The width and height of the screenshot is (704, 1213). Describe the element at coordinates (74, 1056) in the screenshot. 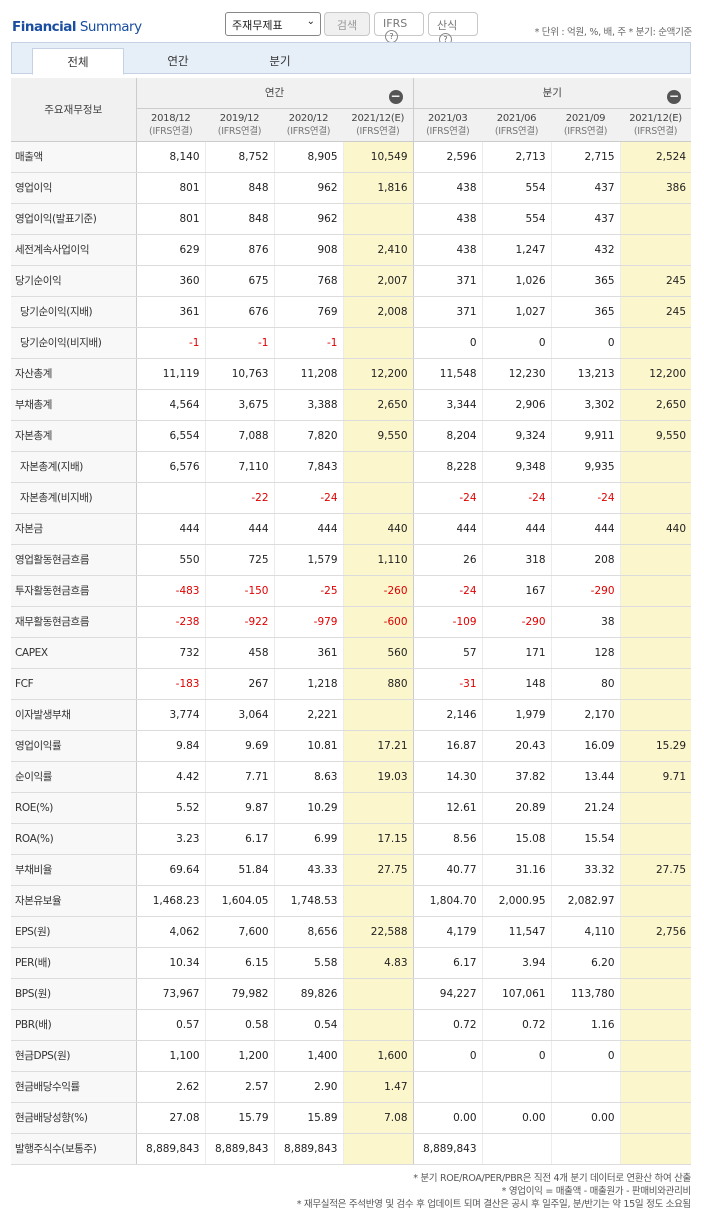

I see `row-label: 현금DPS(원)` at that location.